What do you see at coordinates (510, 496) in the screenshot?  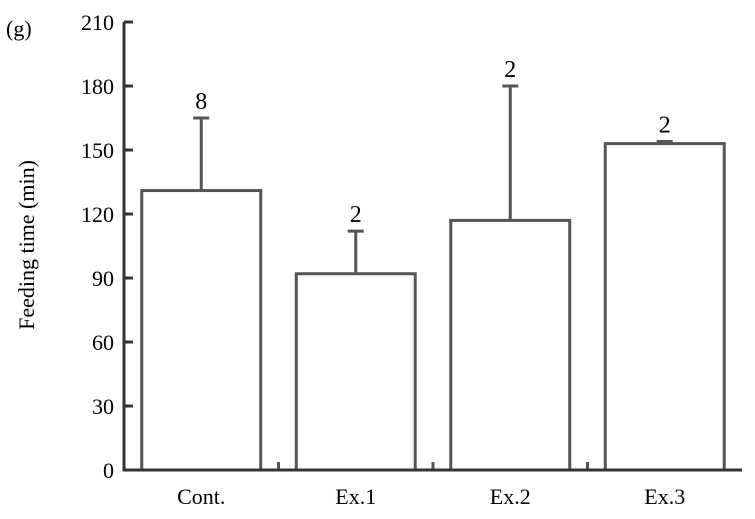 I see `x-tick-label-3: Ex.2` at bounding box center [510, 496].